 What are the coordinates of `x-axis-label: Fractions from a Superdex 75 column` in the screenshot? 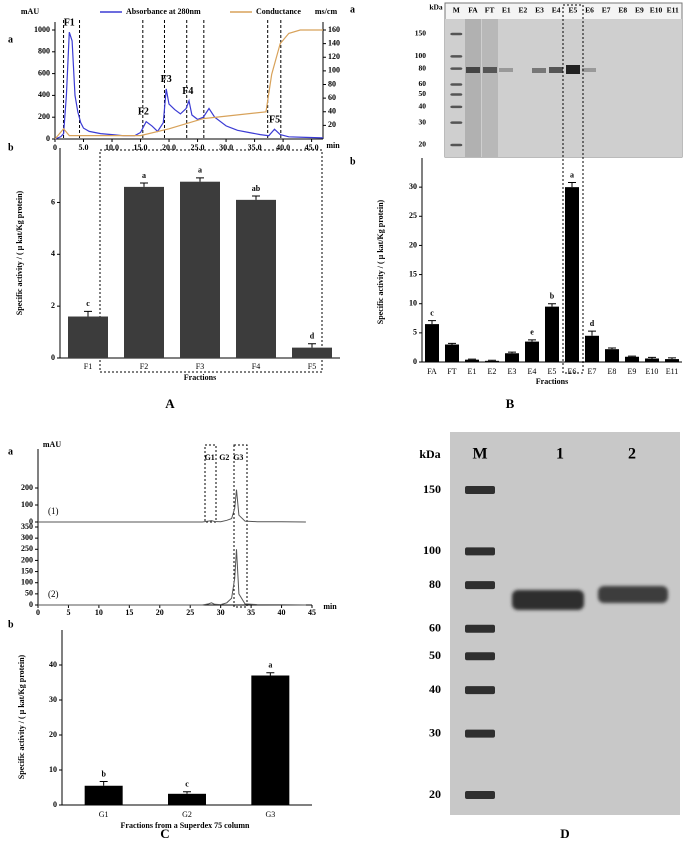 It's located at (186, 825).